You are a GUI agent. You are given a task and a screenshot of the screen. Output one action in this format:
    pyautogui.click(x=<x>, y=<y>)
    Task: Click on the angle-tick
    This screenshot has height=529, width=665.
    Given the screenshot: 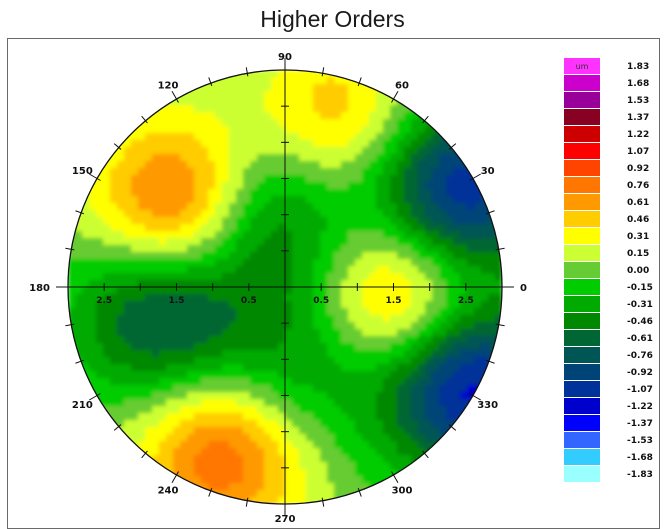 What is the action you would take?
    pyautogui.click(x=359, y=82)
    